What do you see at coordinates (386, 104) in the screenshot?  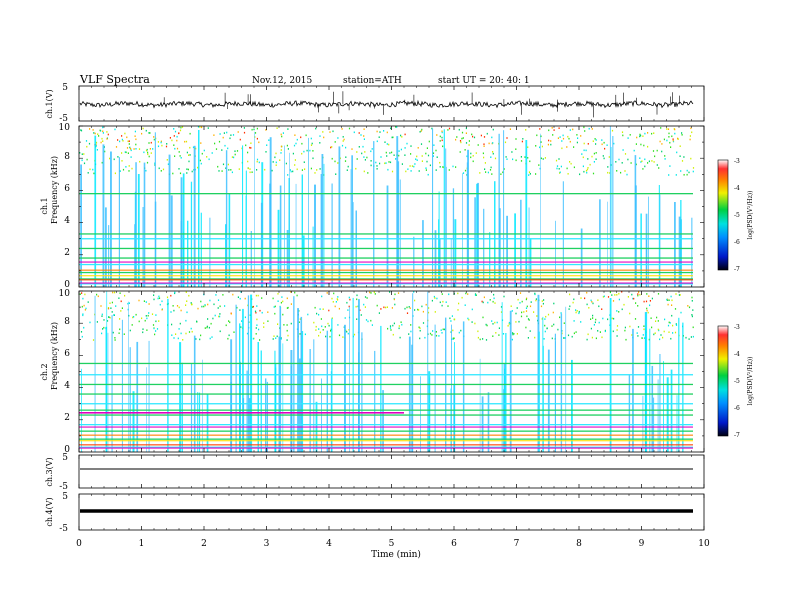 I see `ch1-waveform-trace` at bounding box center [386, 104].